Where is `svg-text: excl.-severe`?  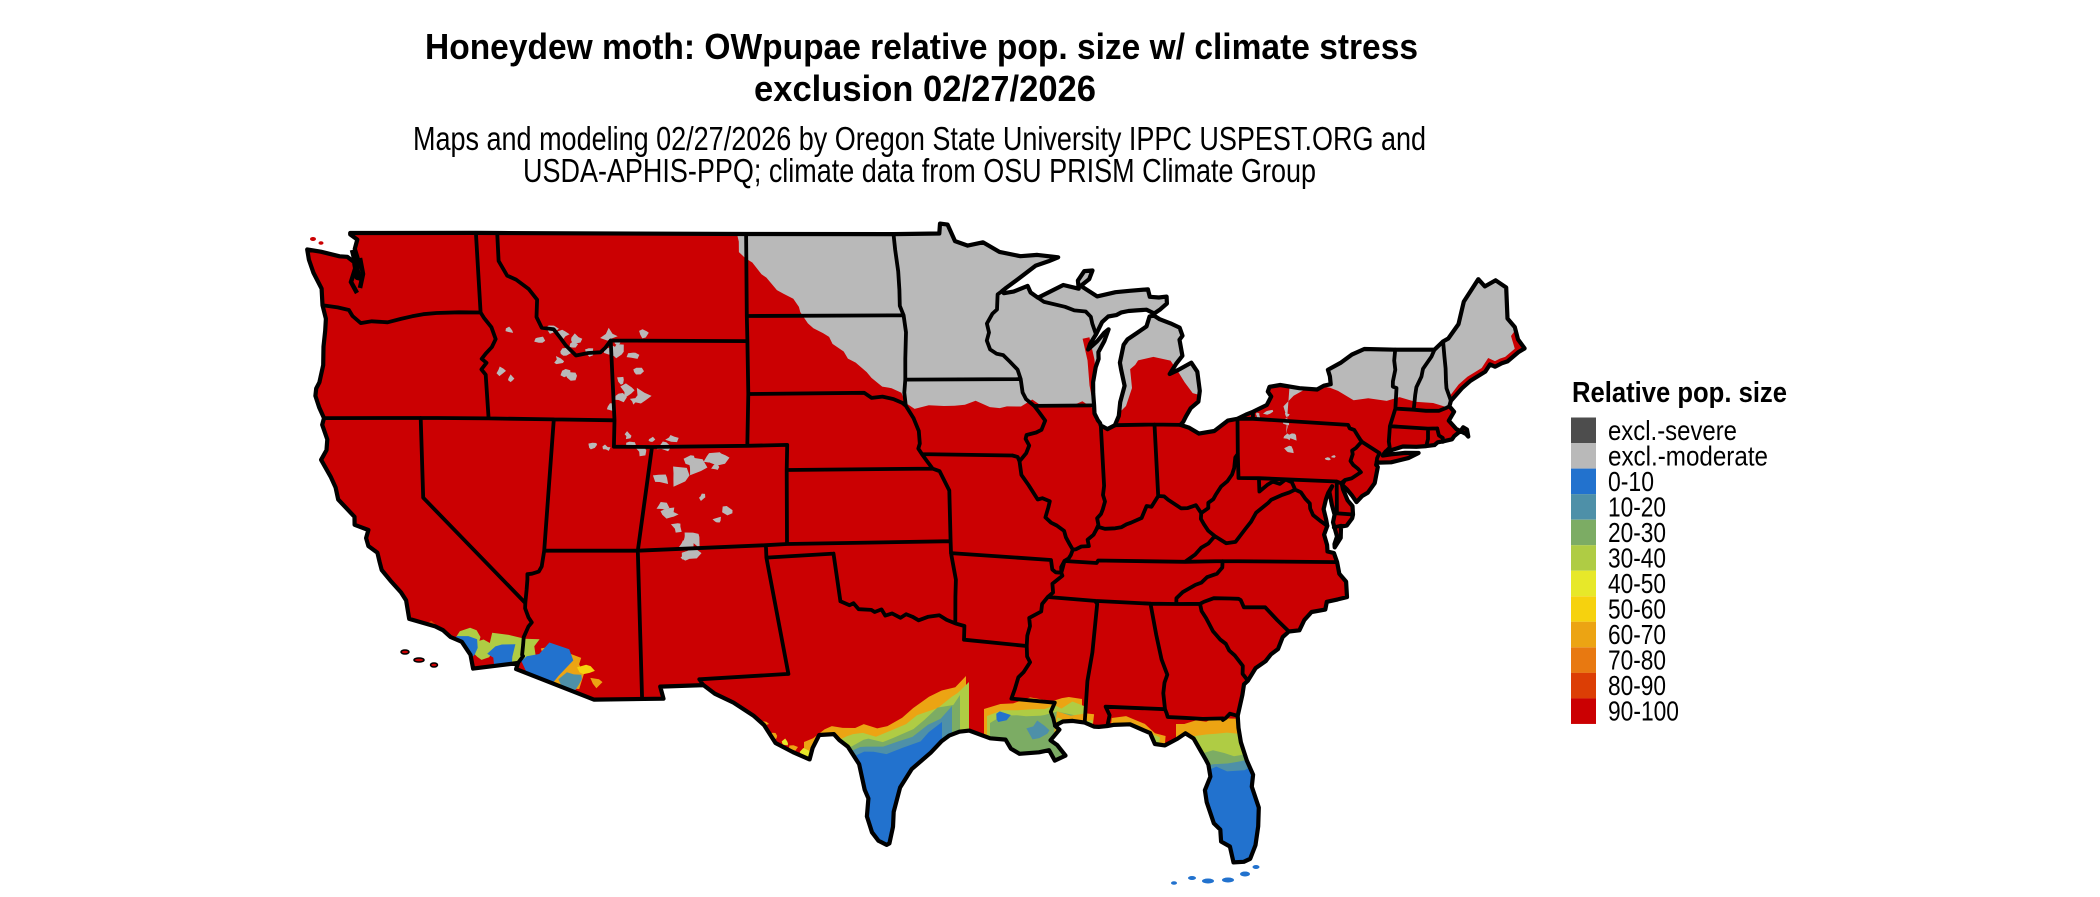
svg-text: excl.-severe is located at coordinates (1672, 430).